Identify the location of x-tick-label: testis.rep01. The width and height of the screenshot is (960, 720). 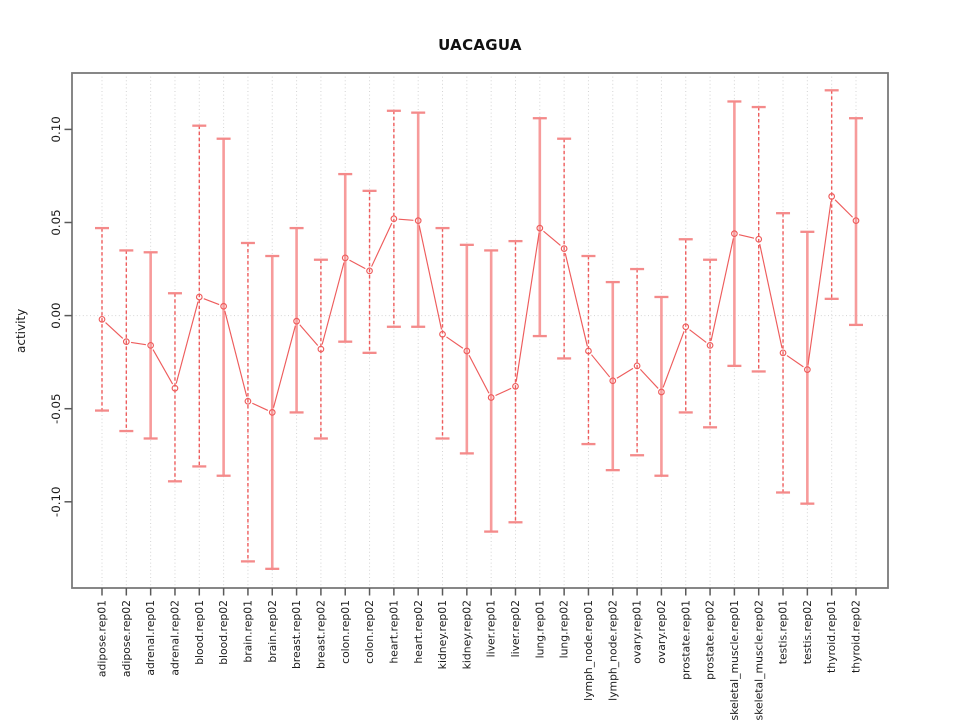
(783, 632).